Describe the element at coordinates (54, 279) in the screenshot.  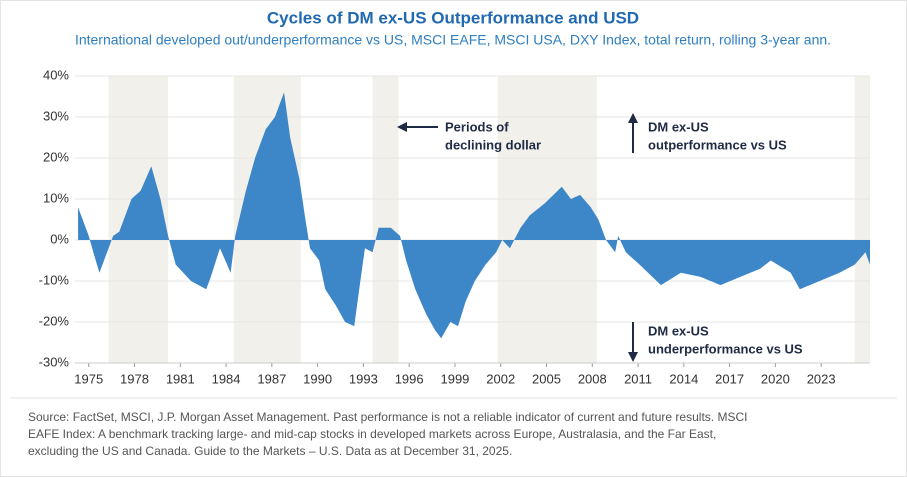
I see `y-tick-label: -10%` at that location.